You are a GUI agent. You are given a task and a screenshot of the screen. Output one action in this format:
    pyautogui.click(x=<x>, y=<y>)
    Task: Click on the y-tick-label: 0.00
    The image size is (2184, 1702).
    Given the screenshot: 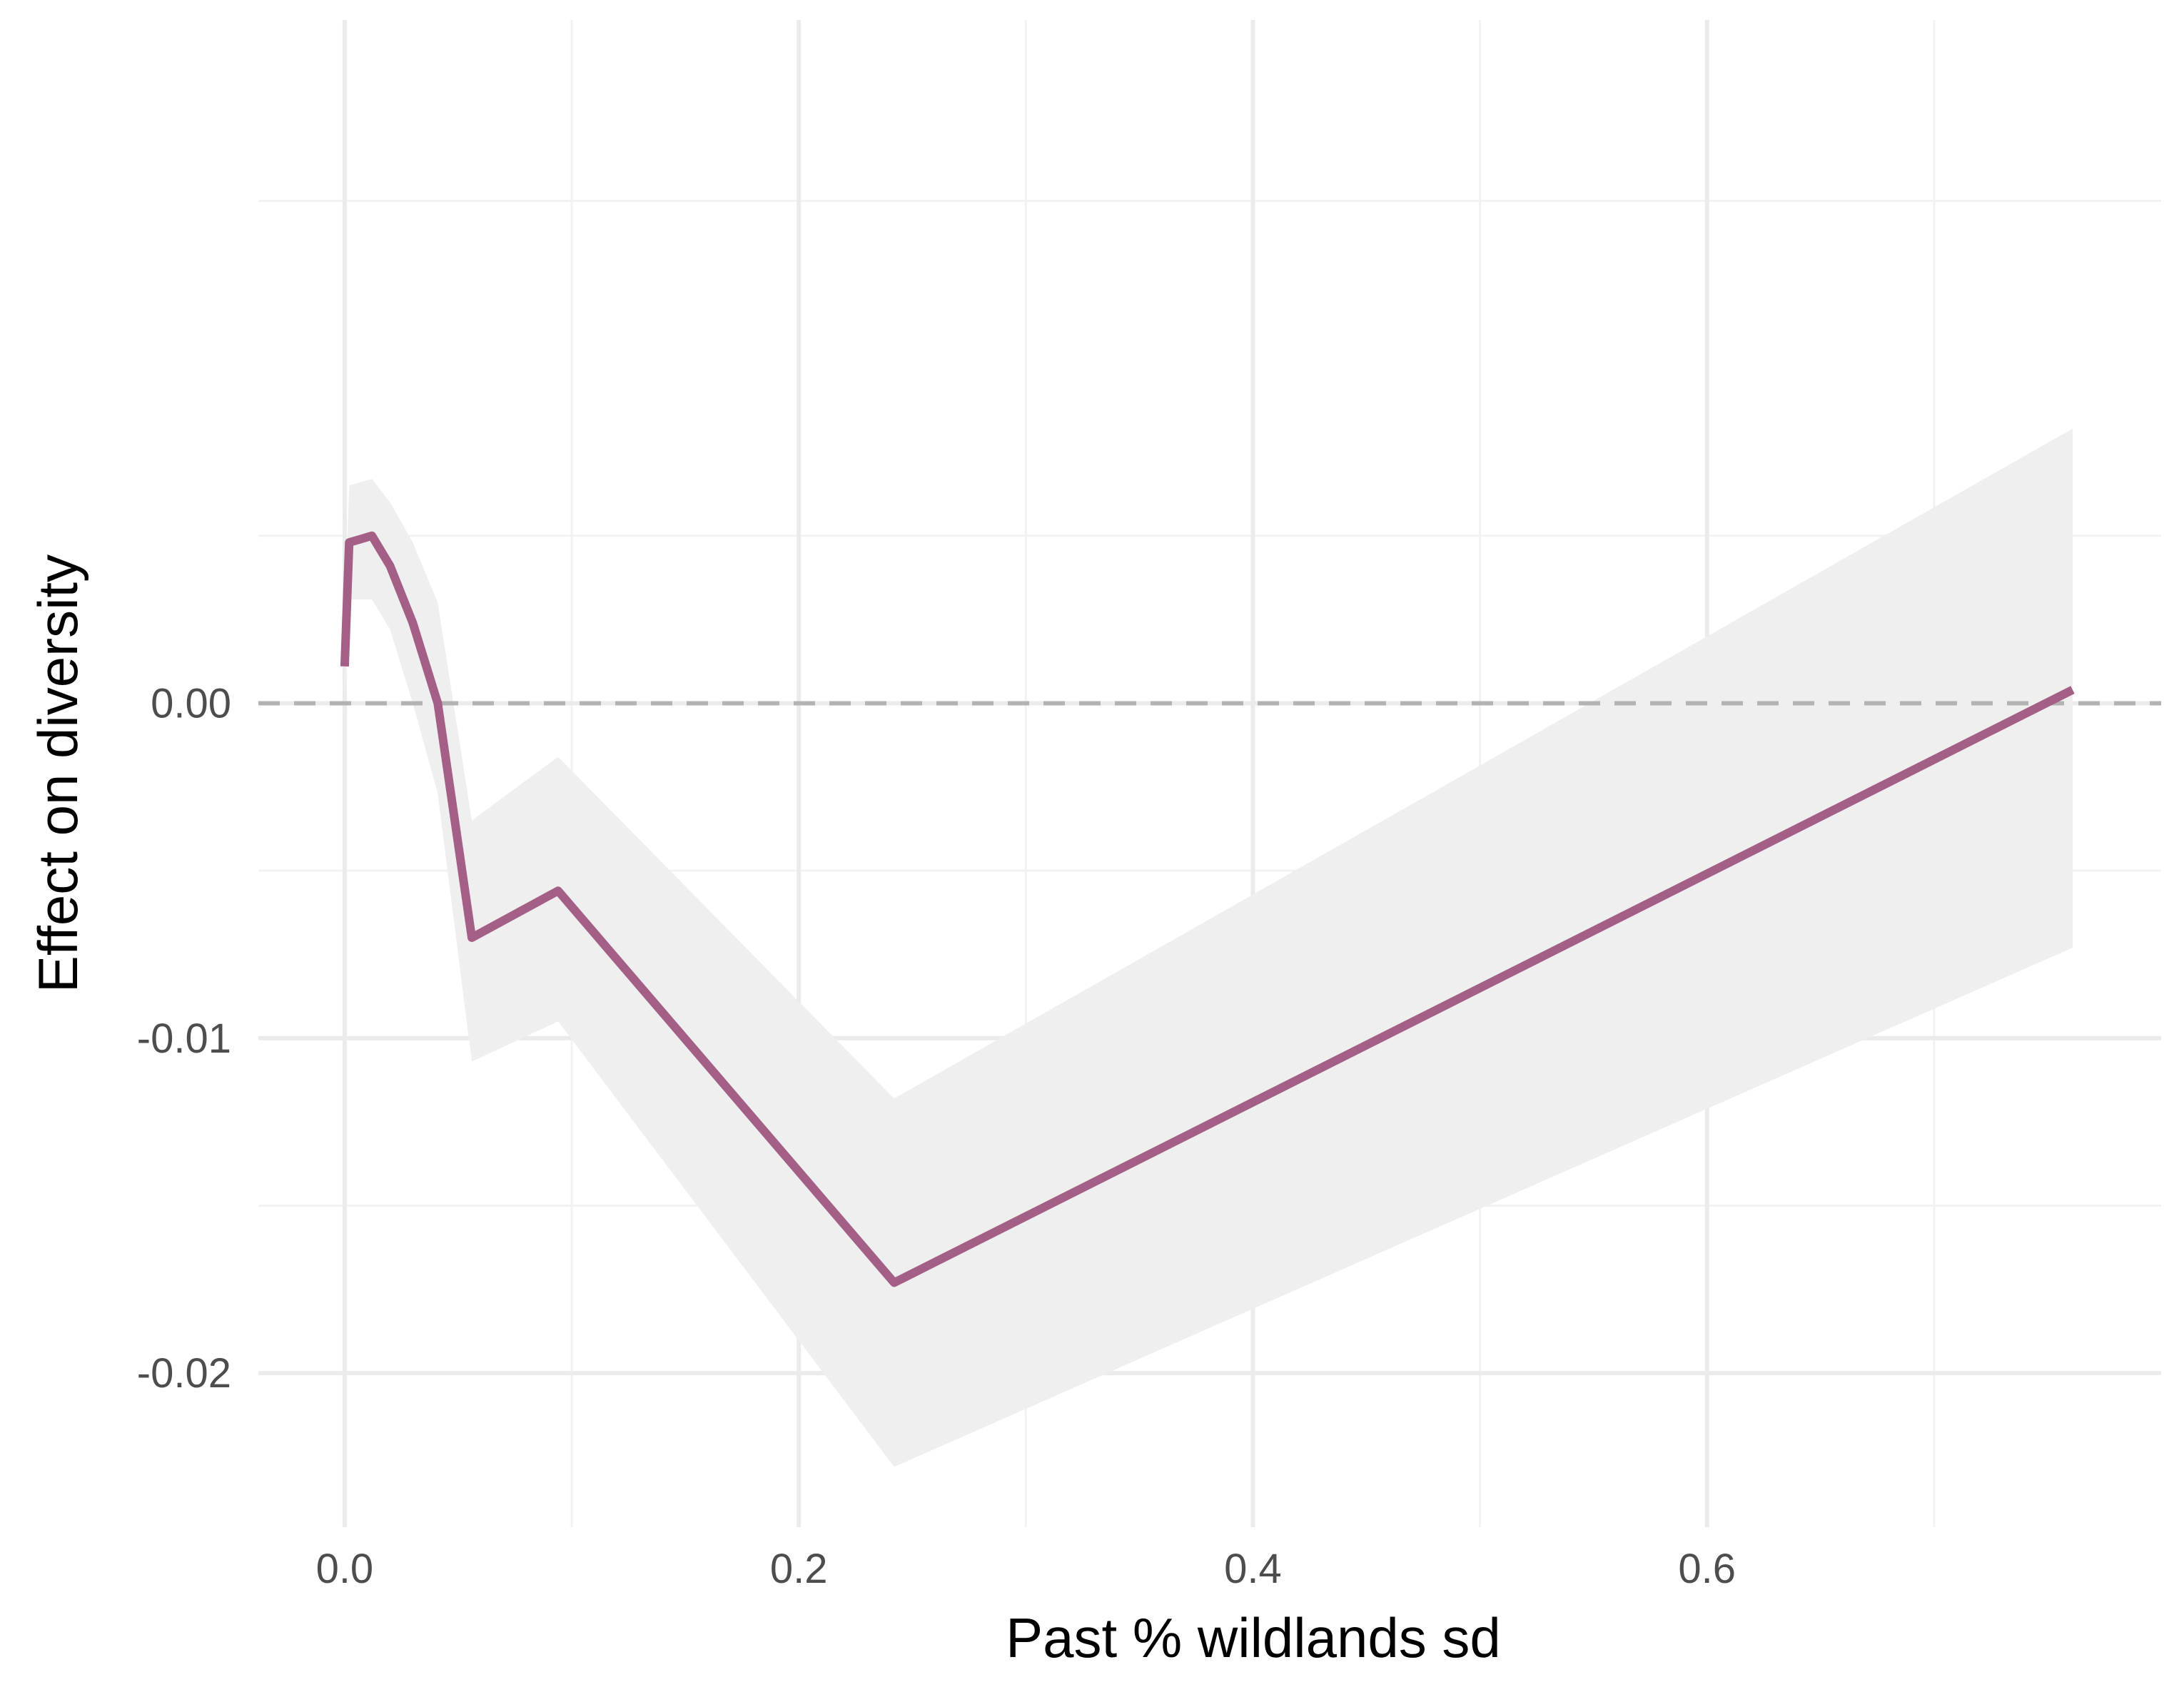 What is the action you would take?
    pyautogui.click(x=191, y=703)
    